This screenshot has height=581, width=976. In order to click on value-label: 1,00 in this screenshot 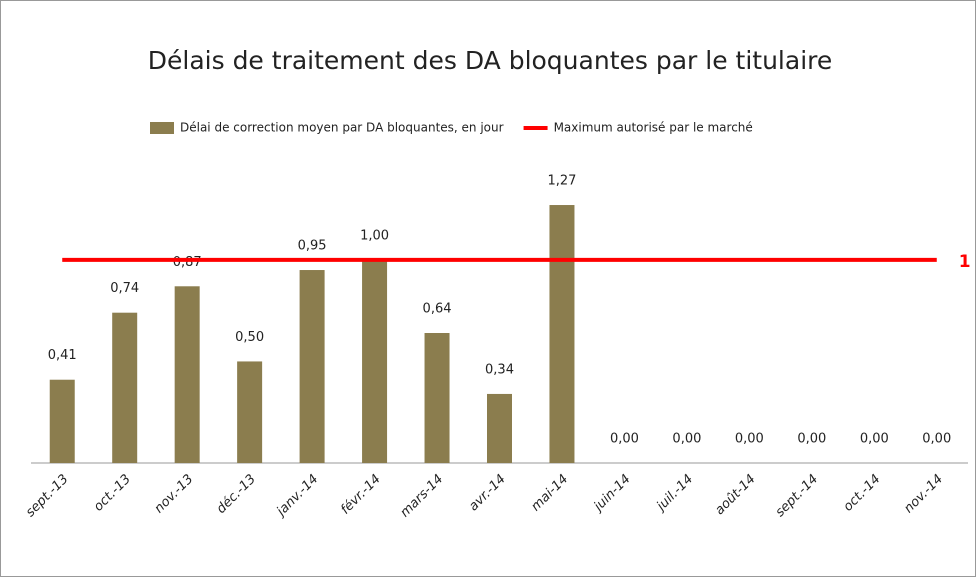, I will do `click(374, 235)`.